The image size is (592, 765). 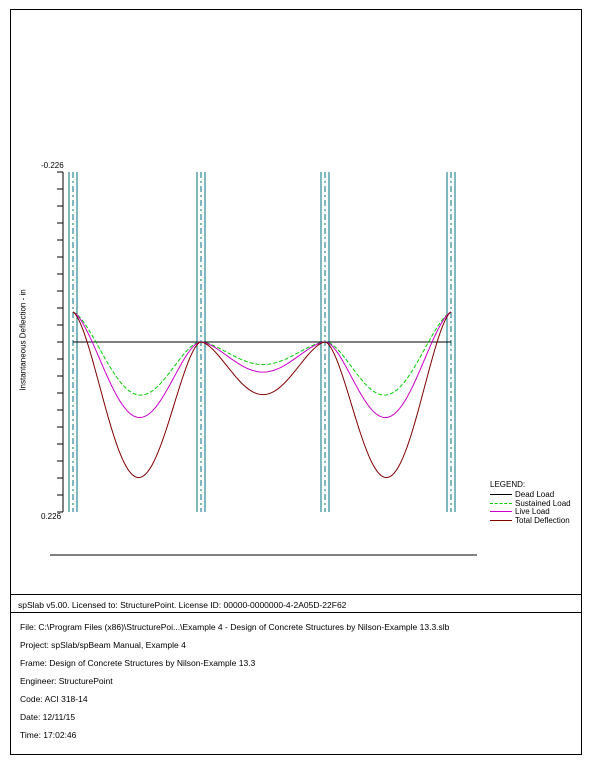 I want to click on y-axis-label: Instantaneous Deflection - in, so click(x=23, y=340).